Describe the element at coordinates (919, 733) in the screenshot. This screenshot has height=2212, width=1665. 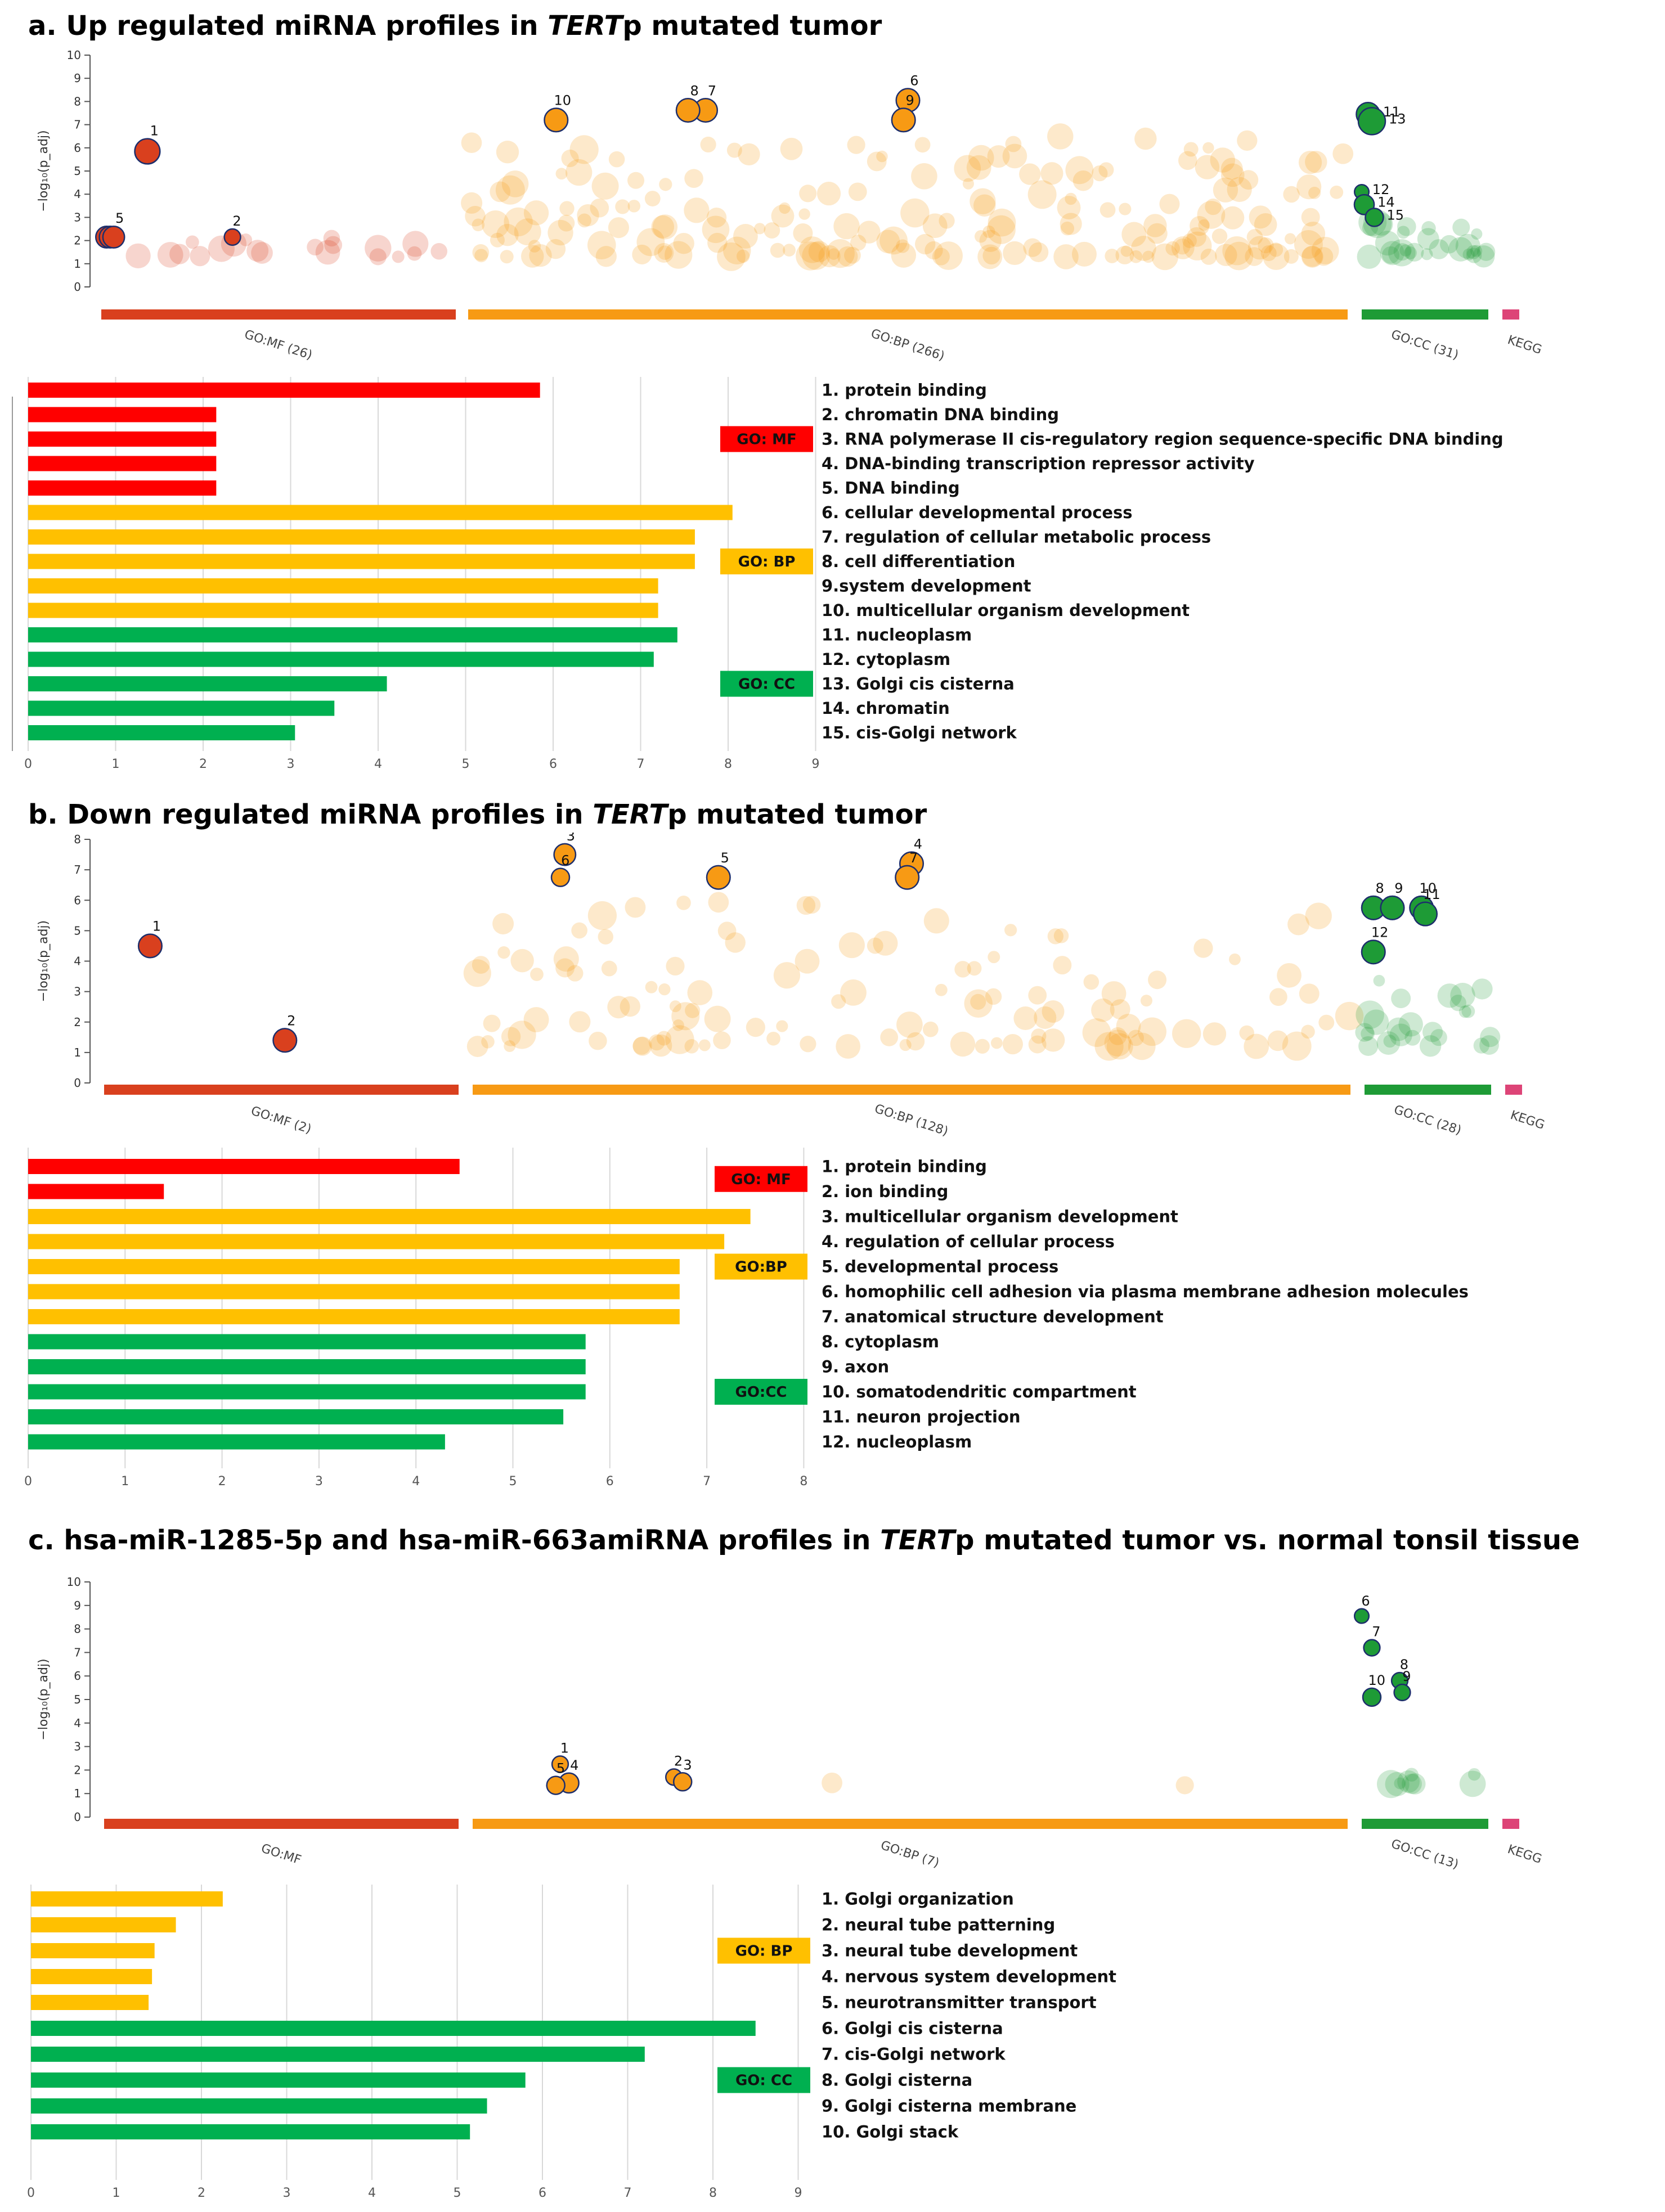
I see `bar-term-label: 15. cis-Golgi network` at that location.